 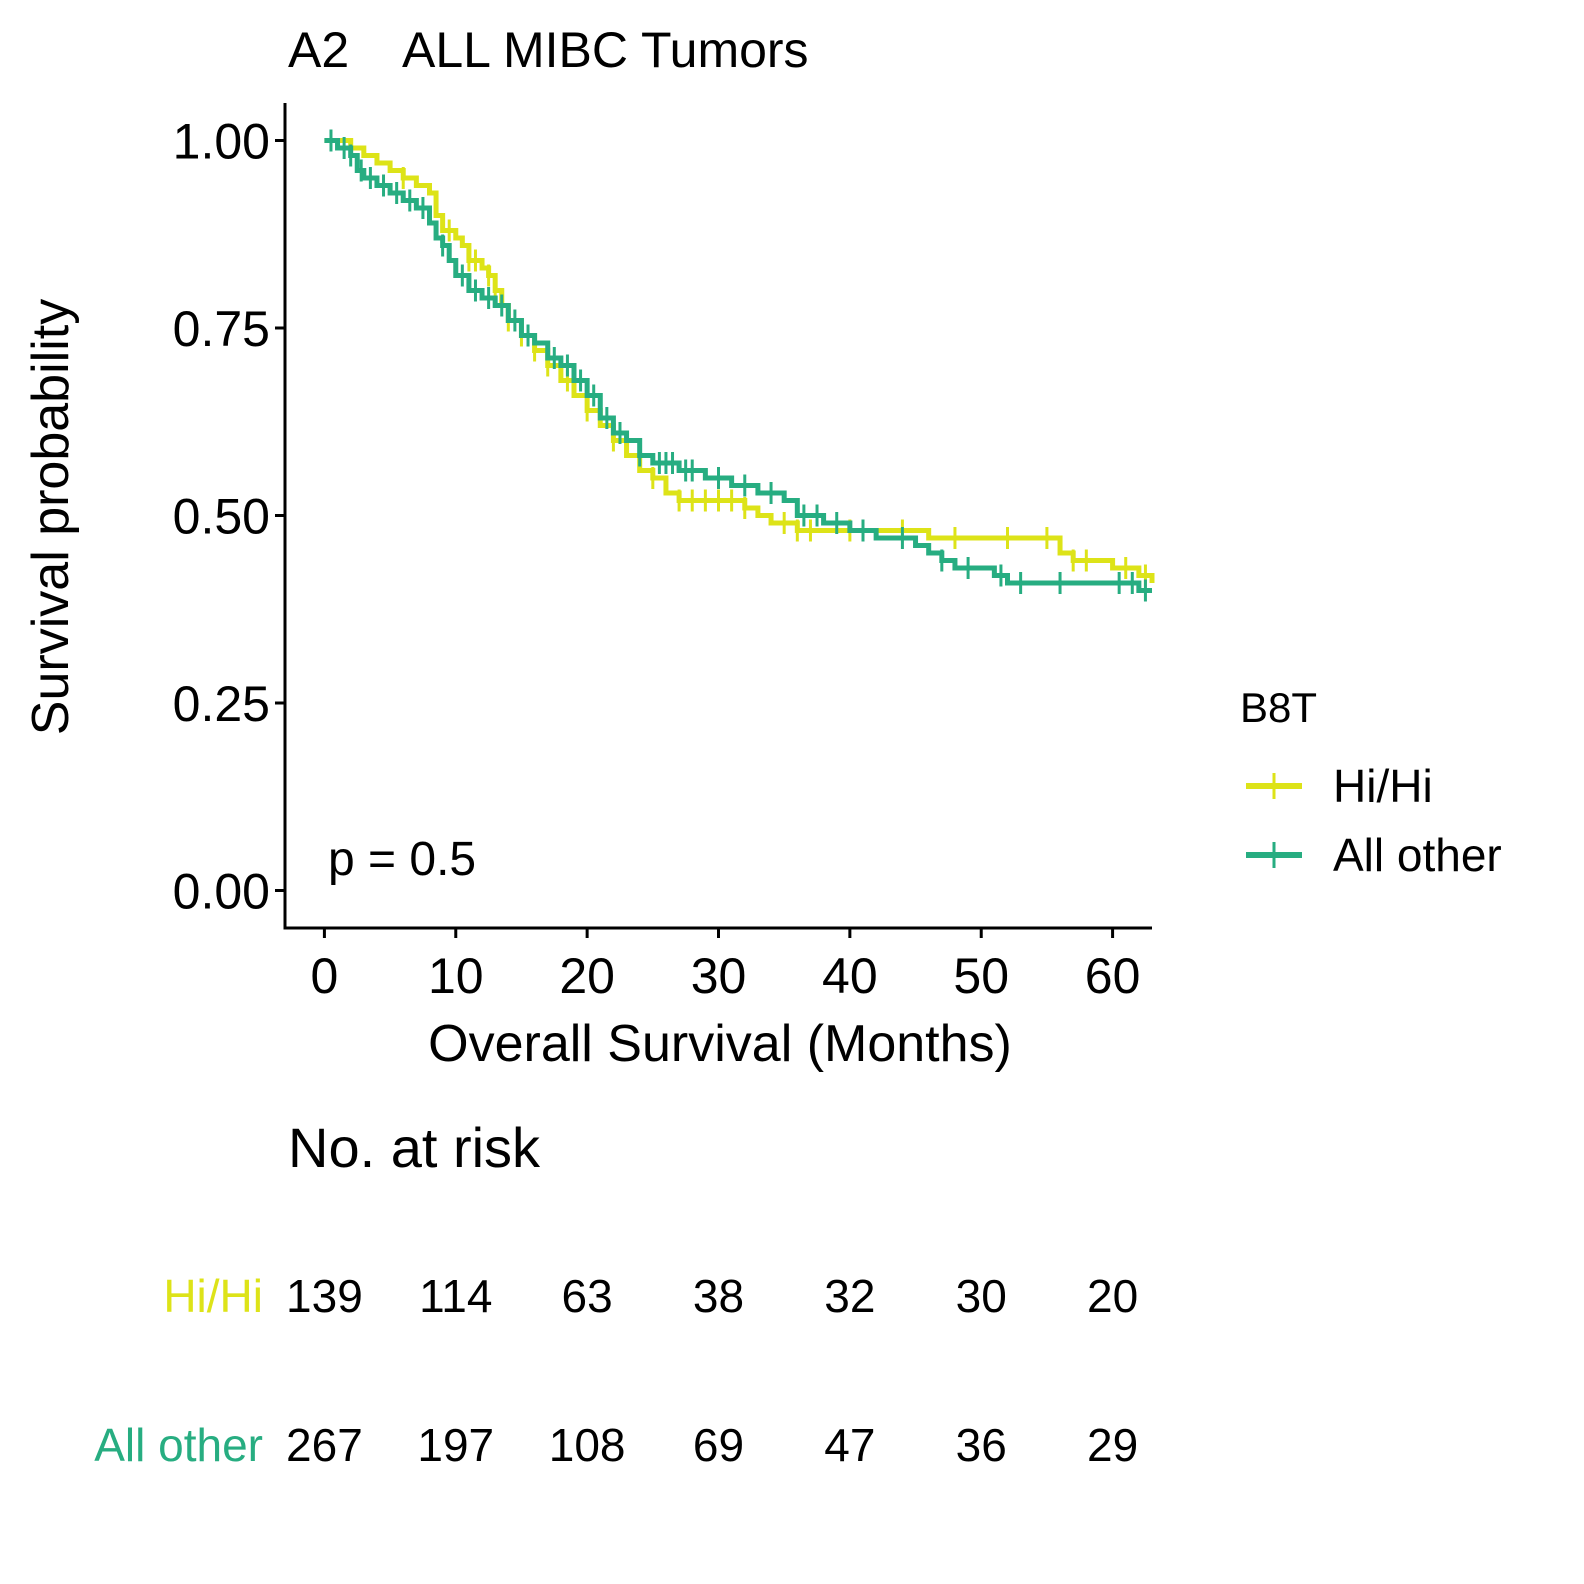 I want to click on risk-count: 20, so click(x=1112, y=1296).